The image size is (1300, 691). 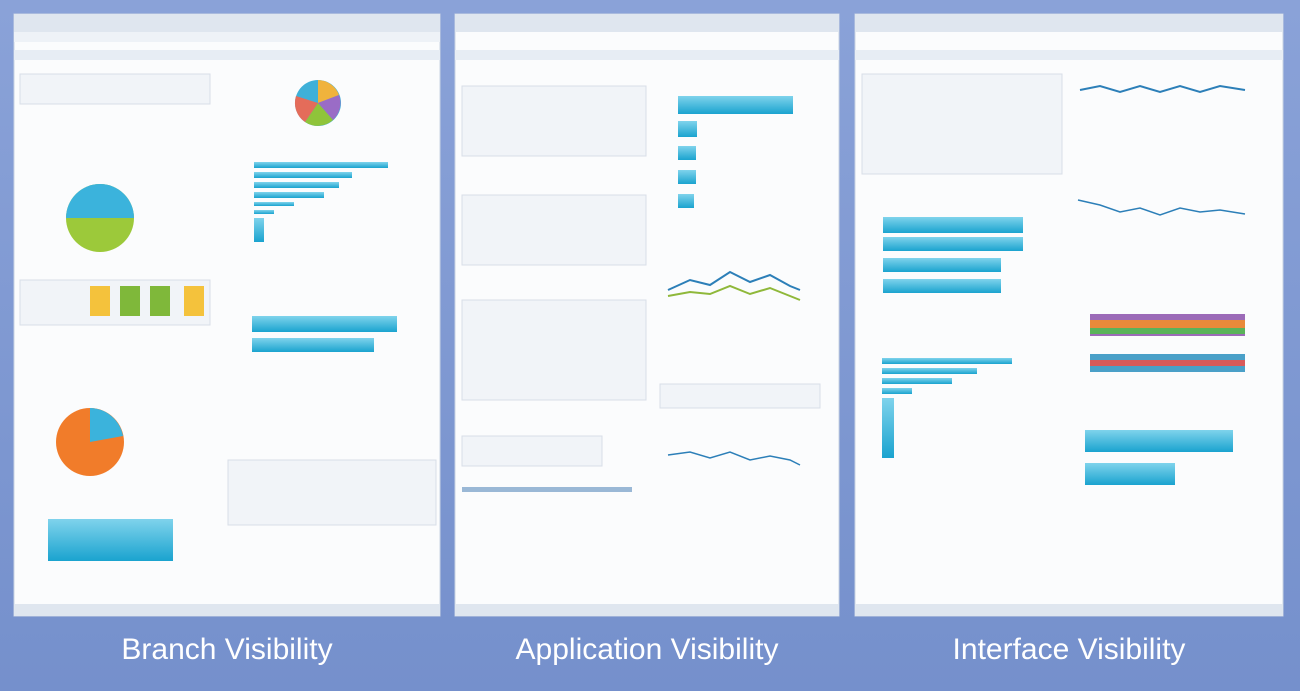 I want to click on panel-caption: Branch Visibility, so click(x=226, y=649).